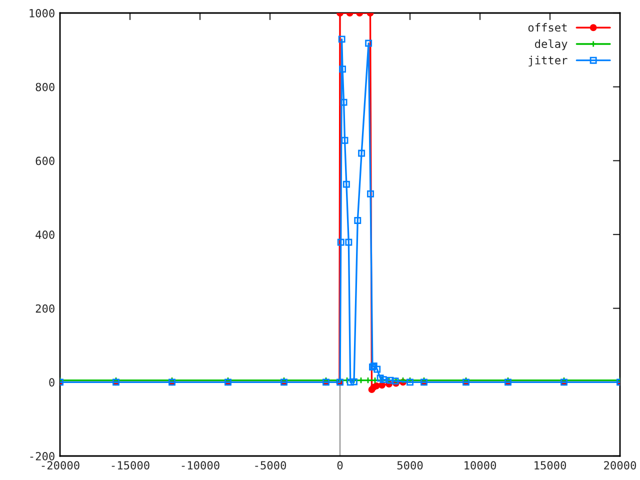 The height and width of the screenshot is (480, 640). I want to click on legend-label: delay, so click(551, 44).